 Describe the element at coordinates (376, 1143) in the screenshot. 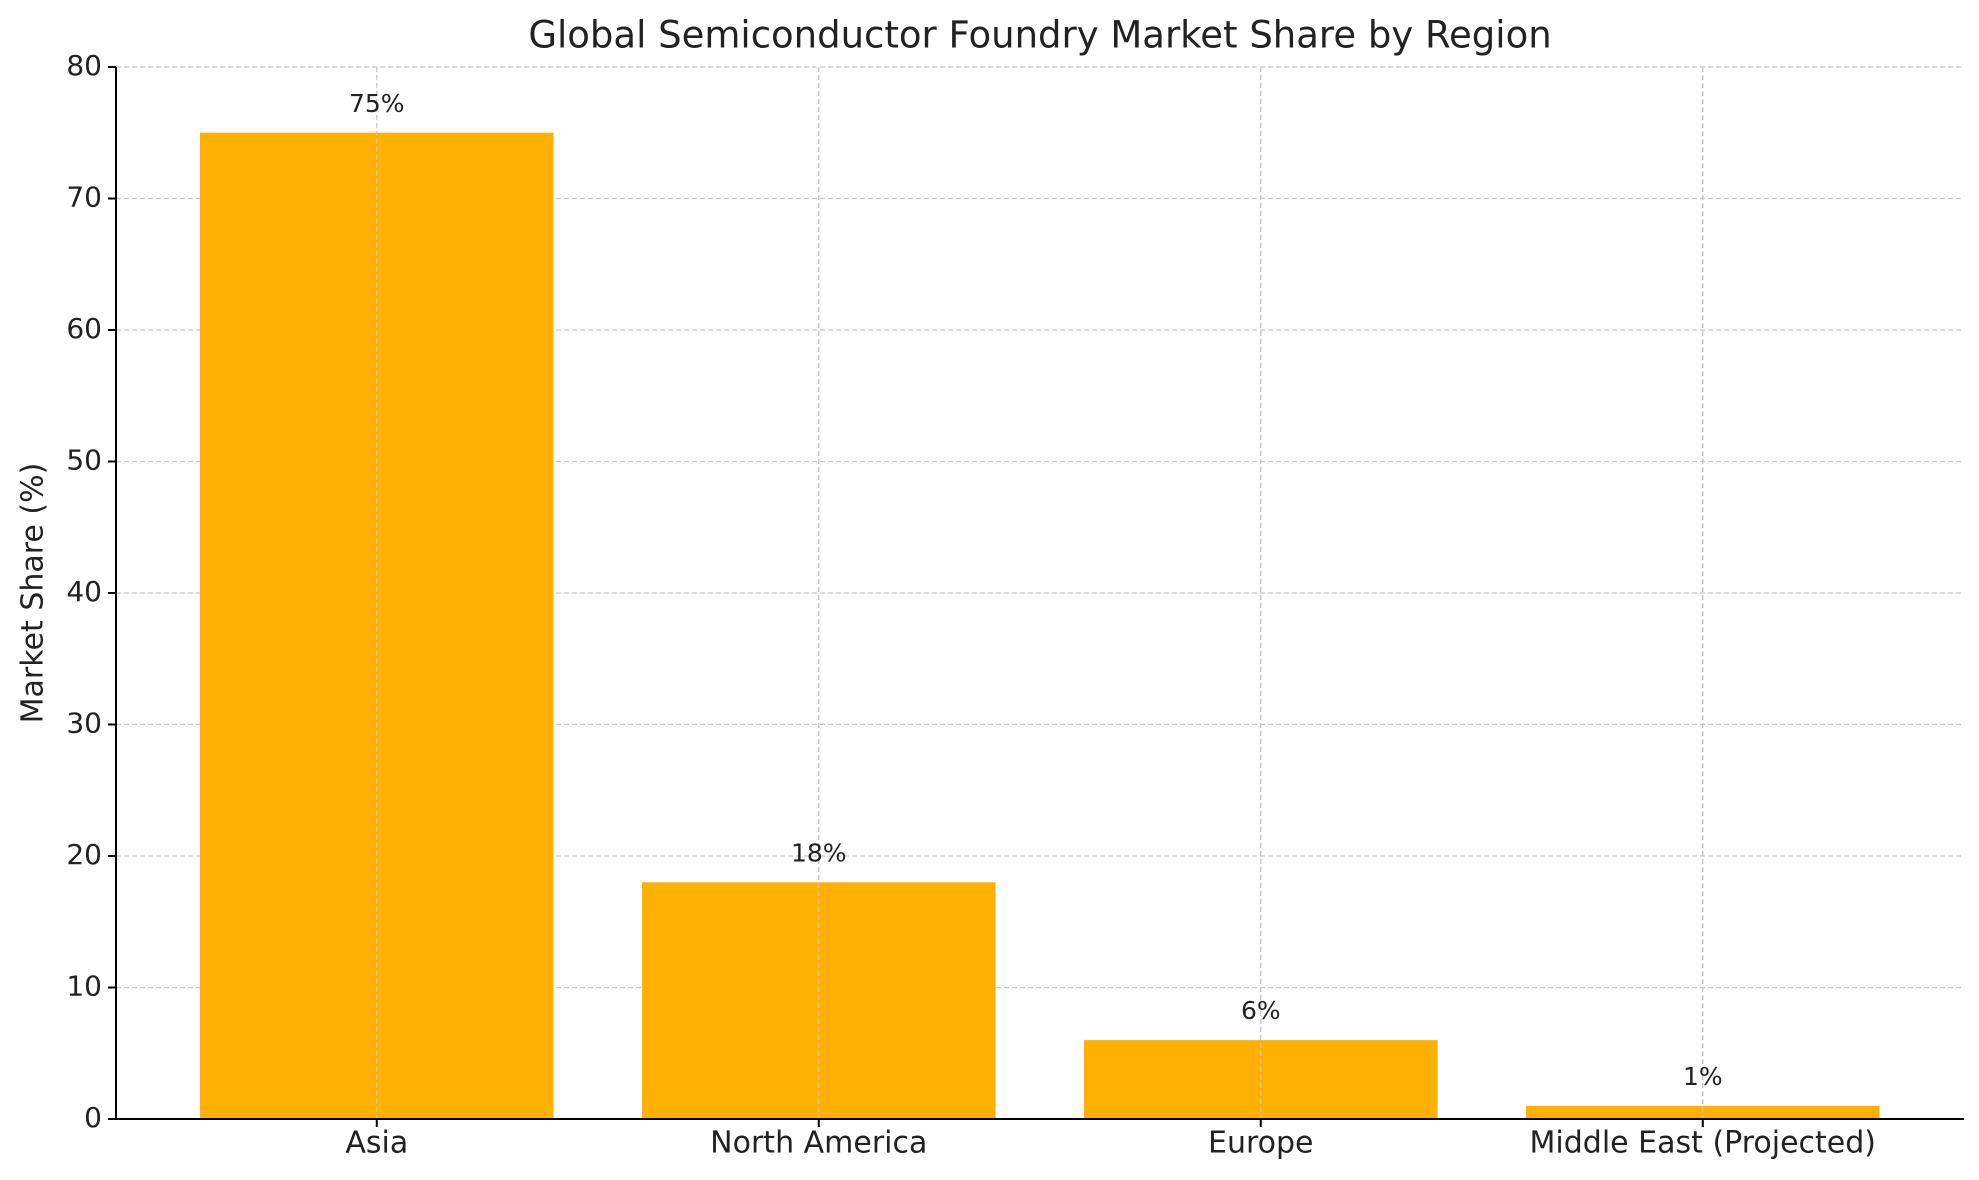

I see `x-tick-label: Asia` at that location.